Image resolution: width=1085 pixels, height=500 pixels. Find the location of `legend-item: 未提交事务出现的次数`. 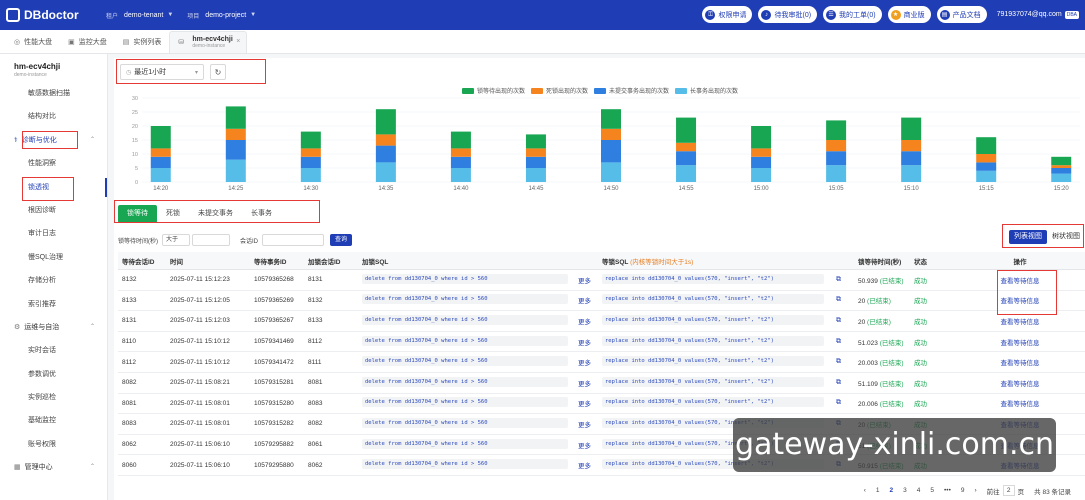

legend-item: 未提交事务出现的次数 is located at coordinates (631, 90).